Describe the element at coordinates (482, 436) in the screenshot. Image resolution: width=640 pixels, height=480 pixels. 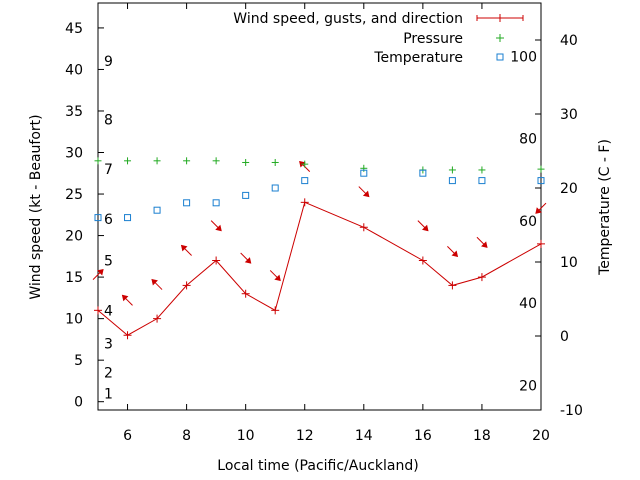
I see `x-tick-label: 18` at that location.